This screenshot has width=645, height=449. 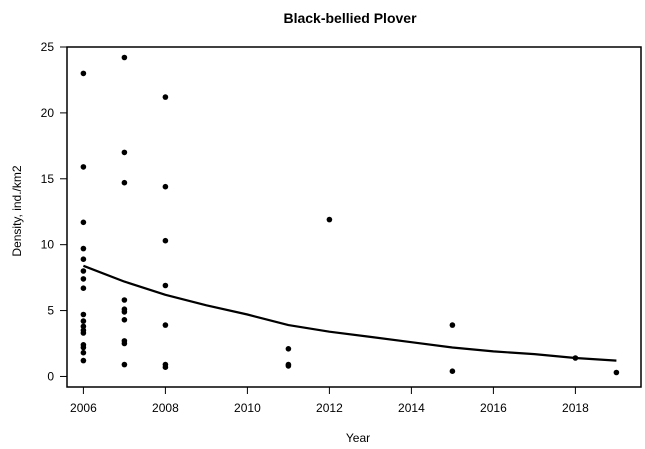 What do you see at coordinates (50, 311) in the screenshot?
I see `y-tick-label: 5` at bounding box center [50, 311].